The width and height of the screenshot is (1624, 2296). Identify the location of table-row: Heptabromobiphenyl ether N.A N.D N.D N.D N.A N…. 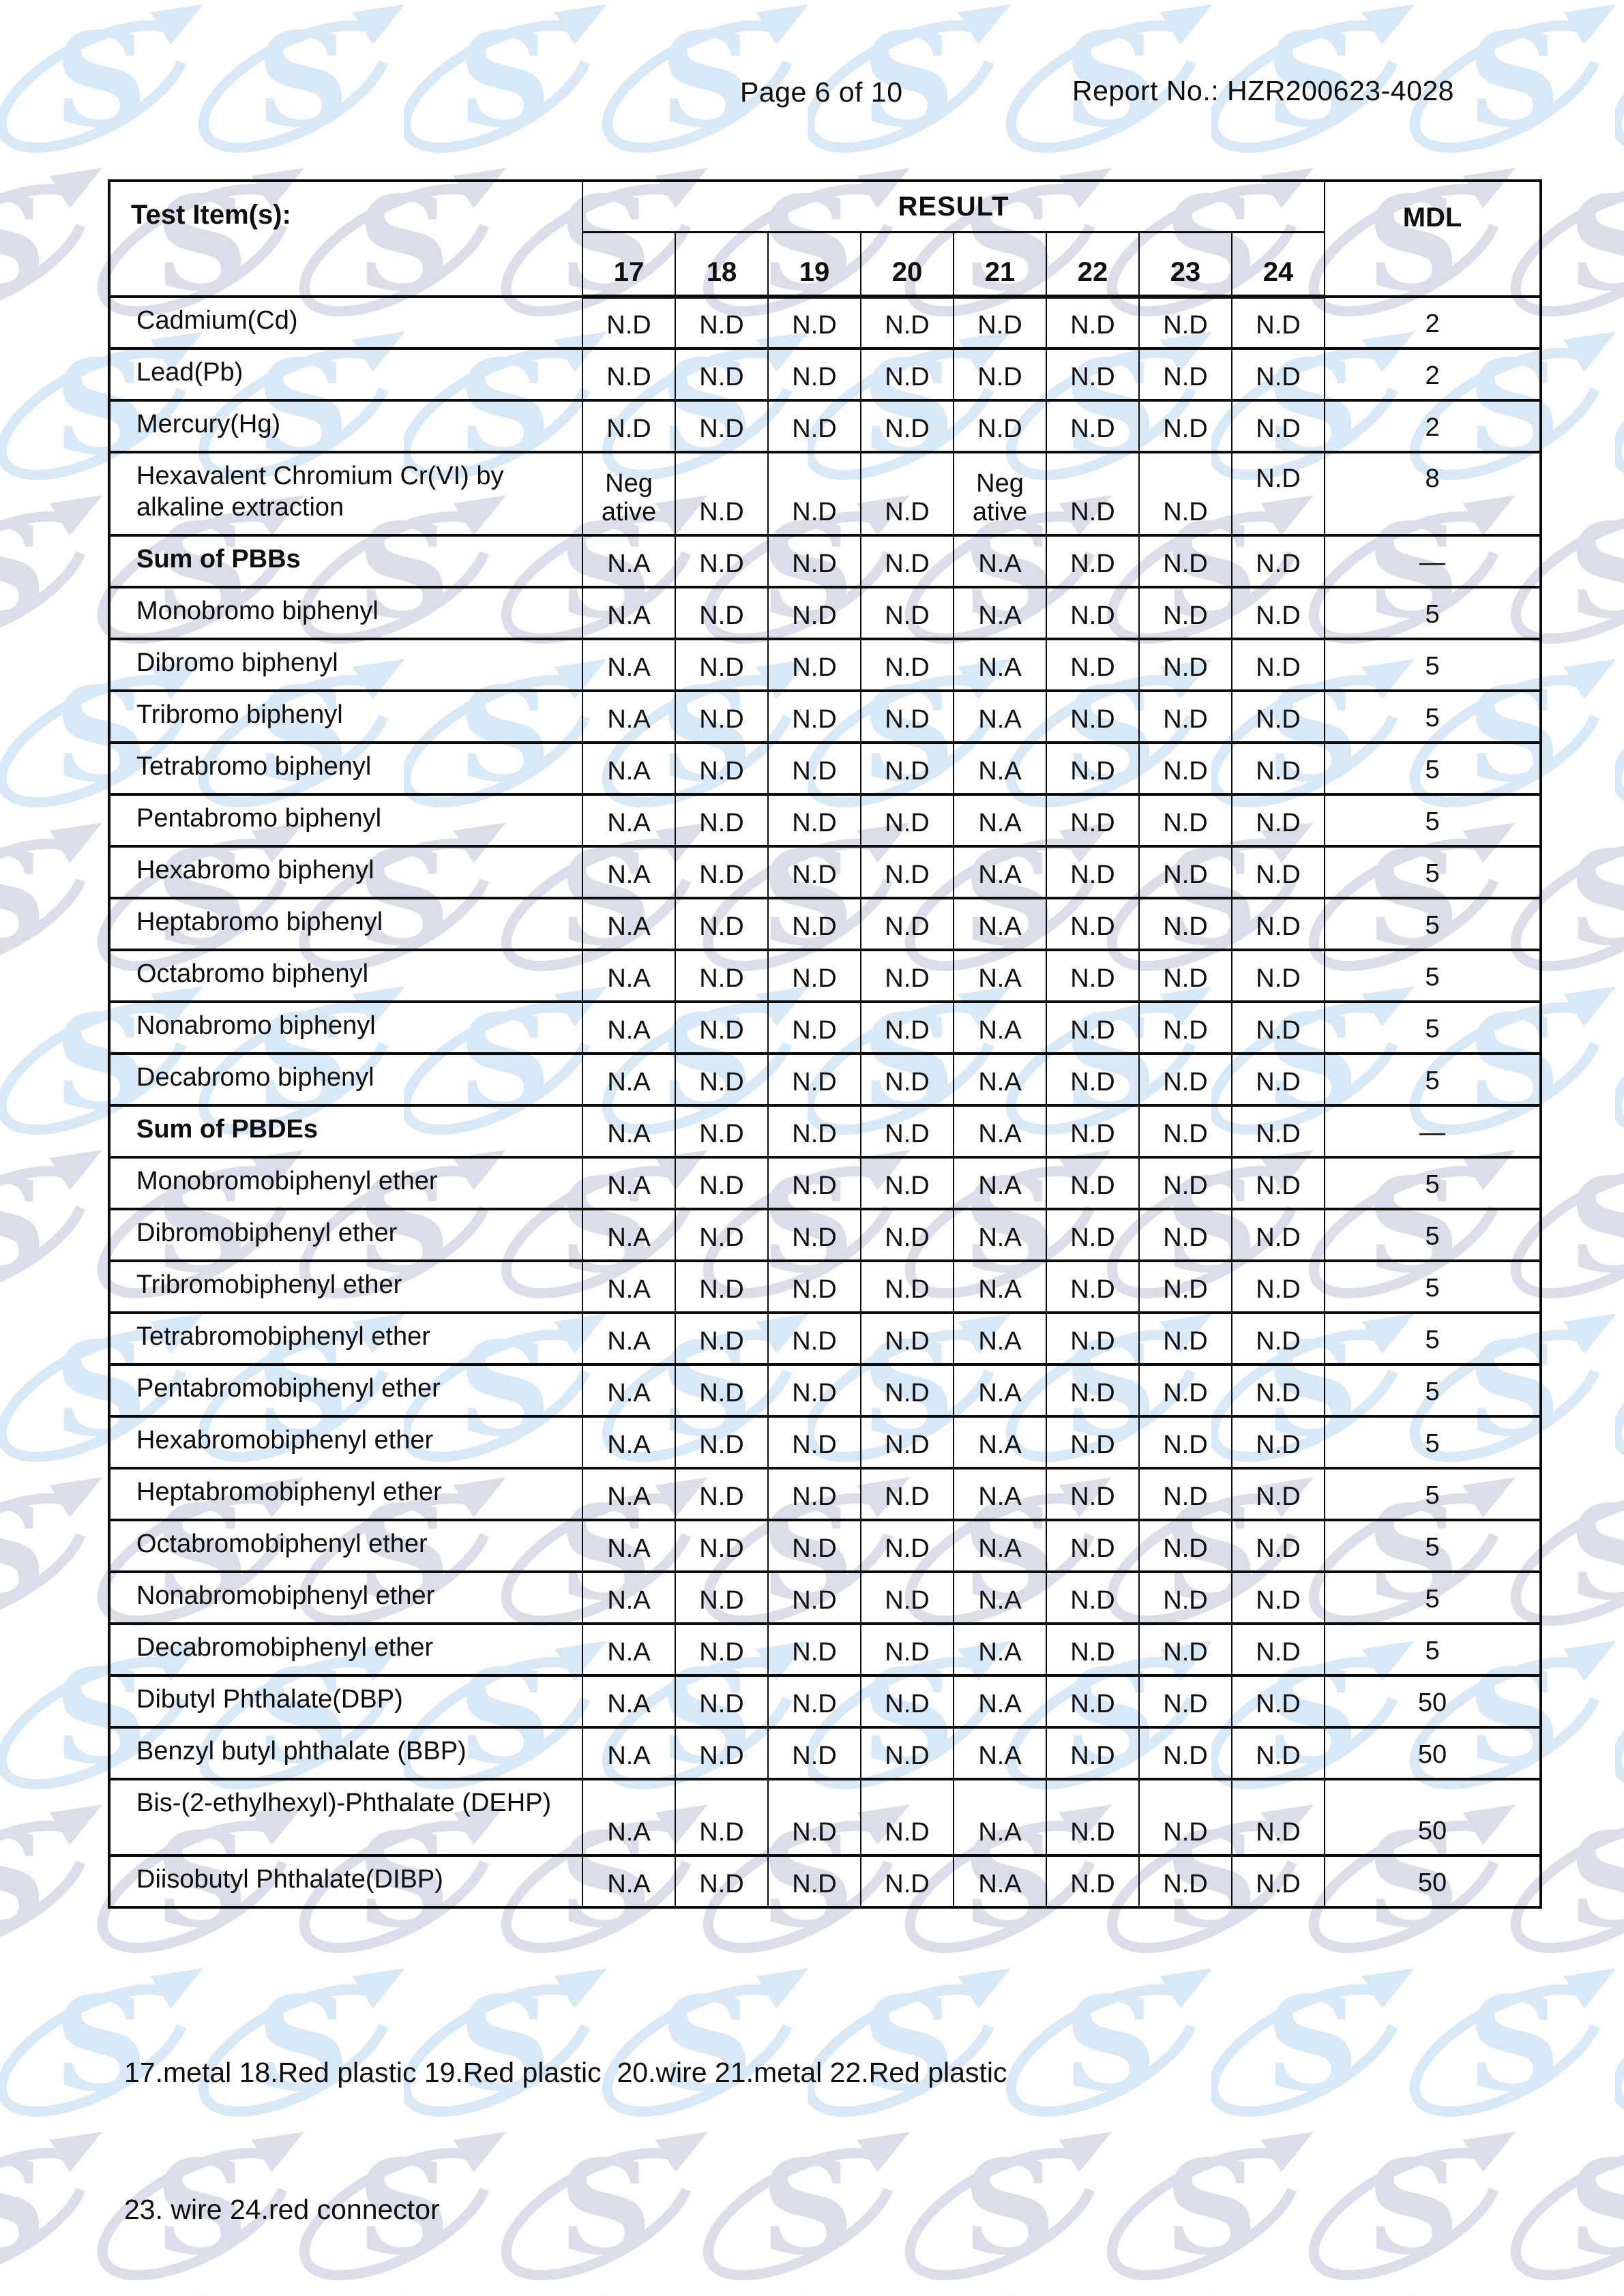
(825, 1494).